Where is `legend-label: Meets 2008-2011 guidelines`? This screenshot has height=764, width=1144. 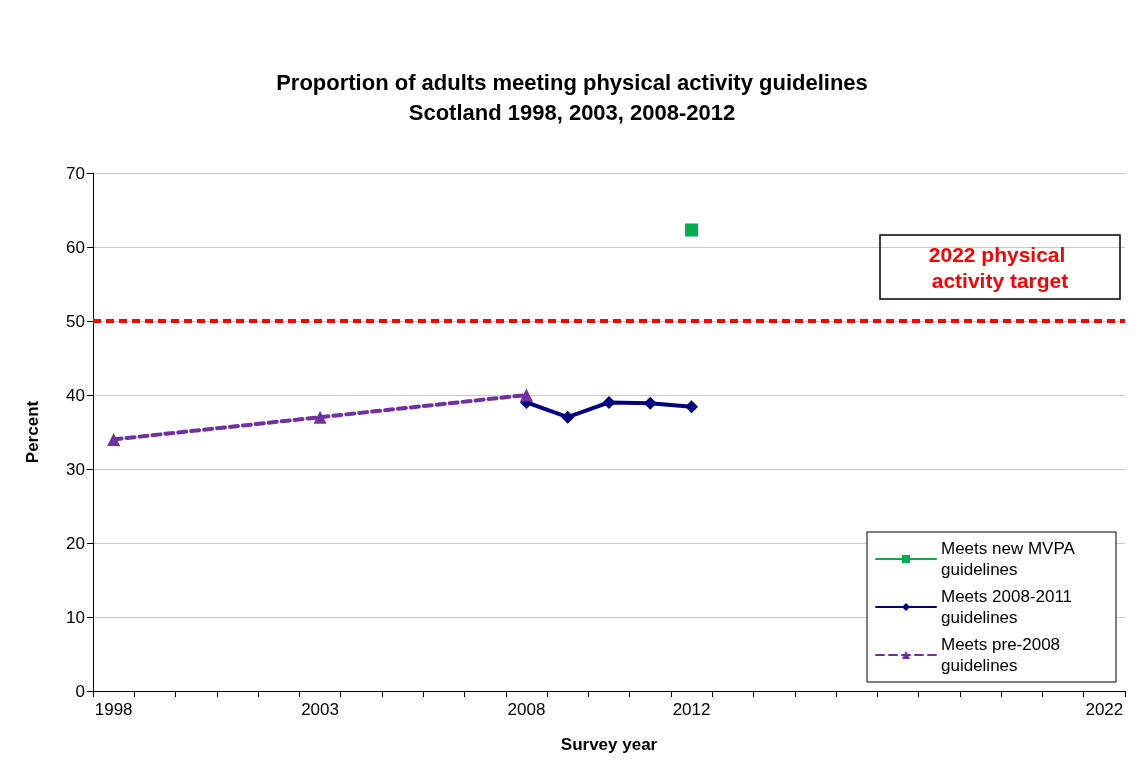
legend-label: Meets 2008-2011 guidelines is located at coordinates (1009, 607).